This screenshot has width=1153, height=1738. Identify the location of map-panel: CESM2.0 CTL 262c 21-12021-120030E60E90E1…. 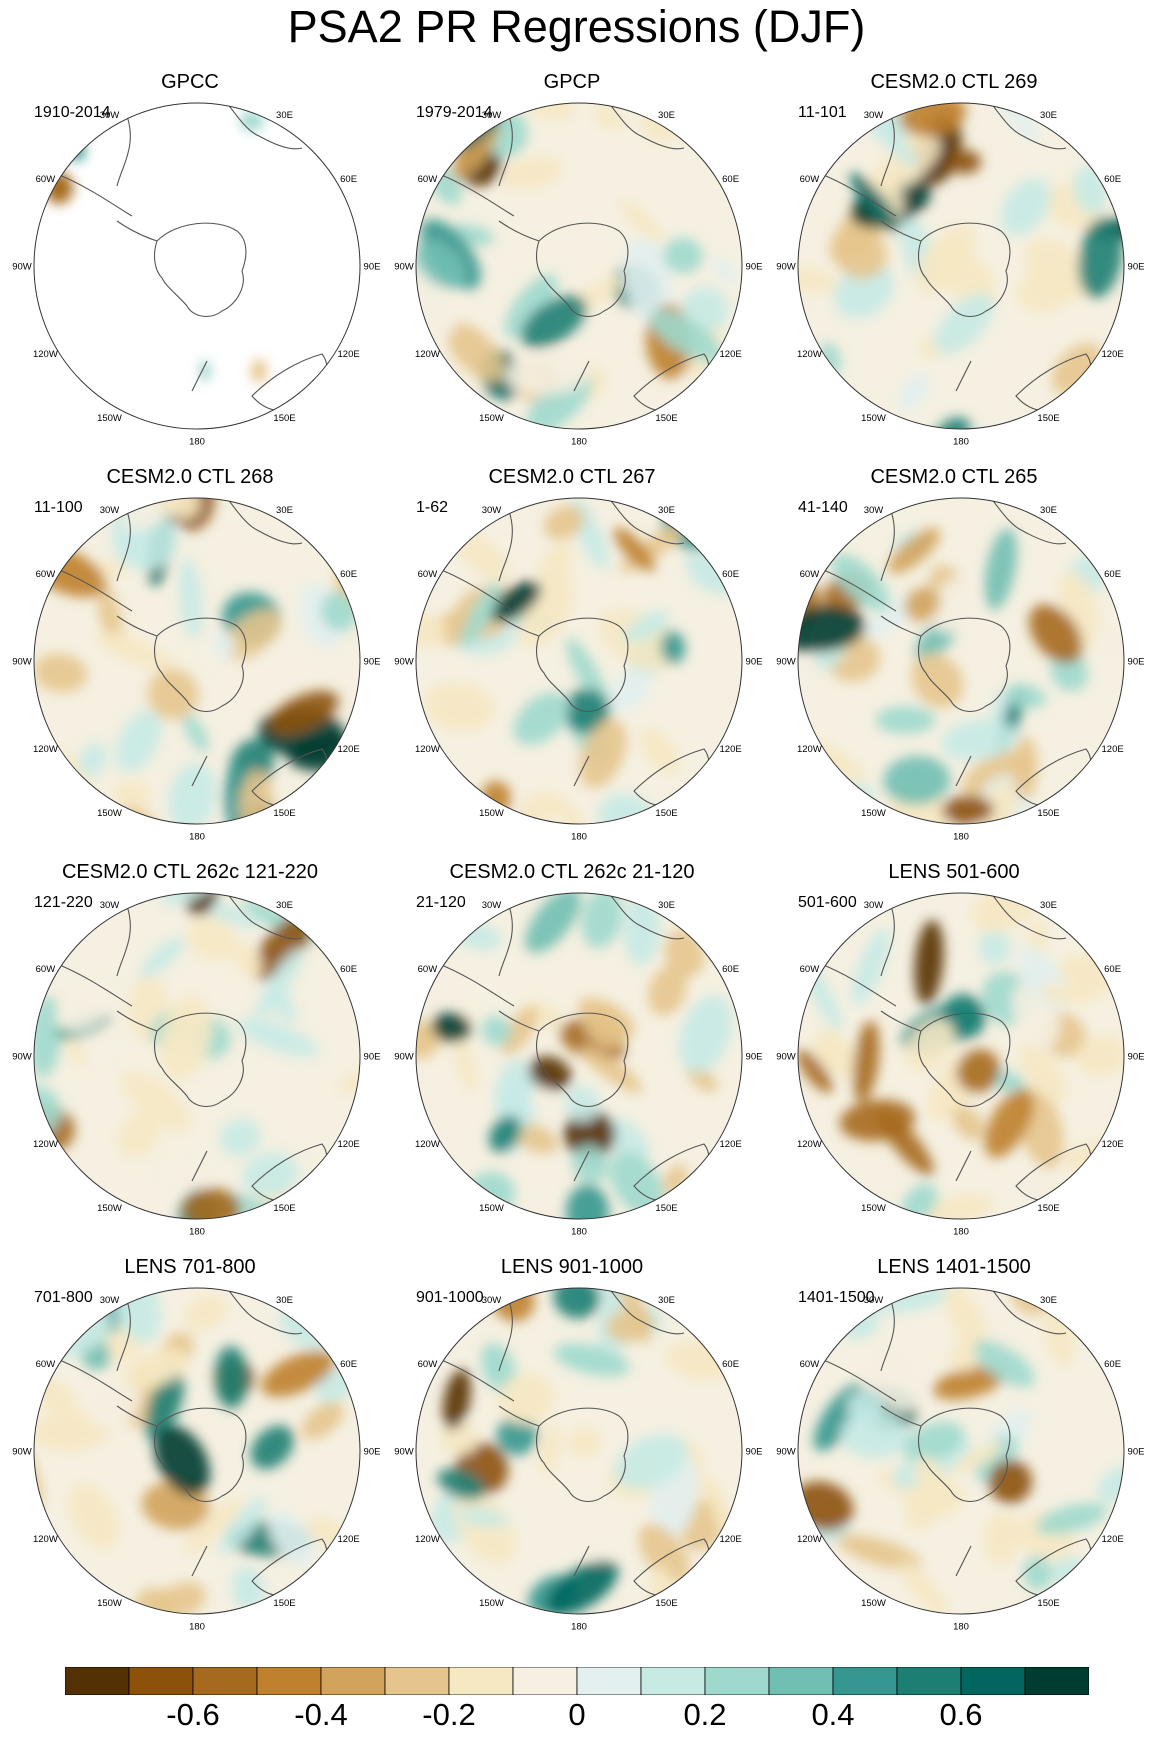
(572, 1060).